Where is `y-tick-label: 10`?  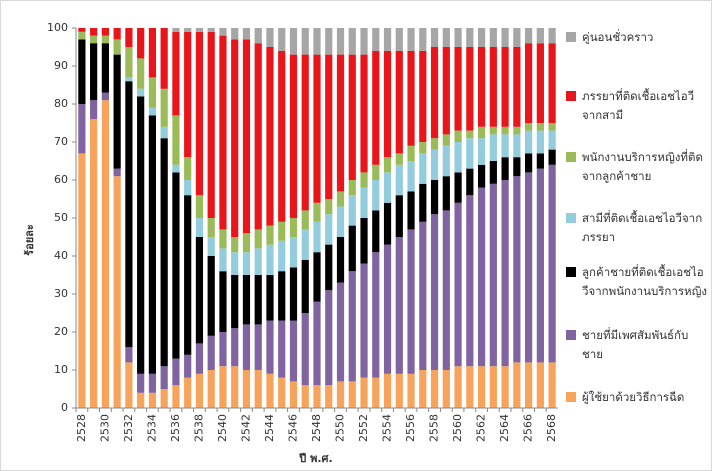 y-tick-label: 10 is located at coordinates (61, 369).